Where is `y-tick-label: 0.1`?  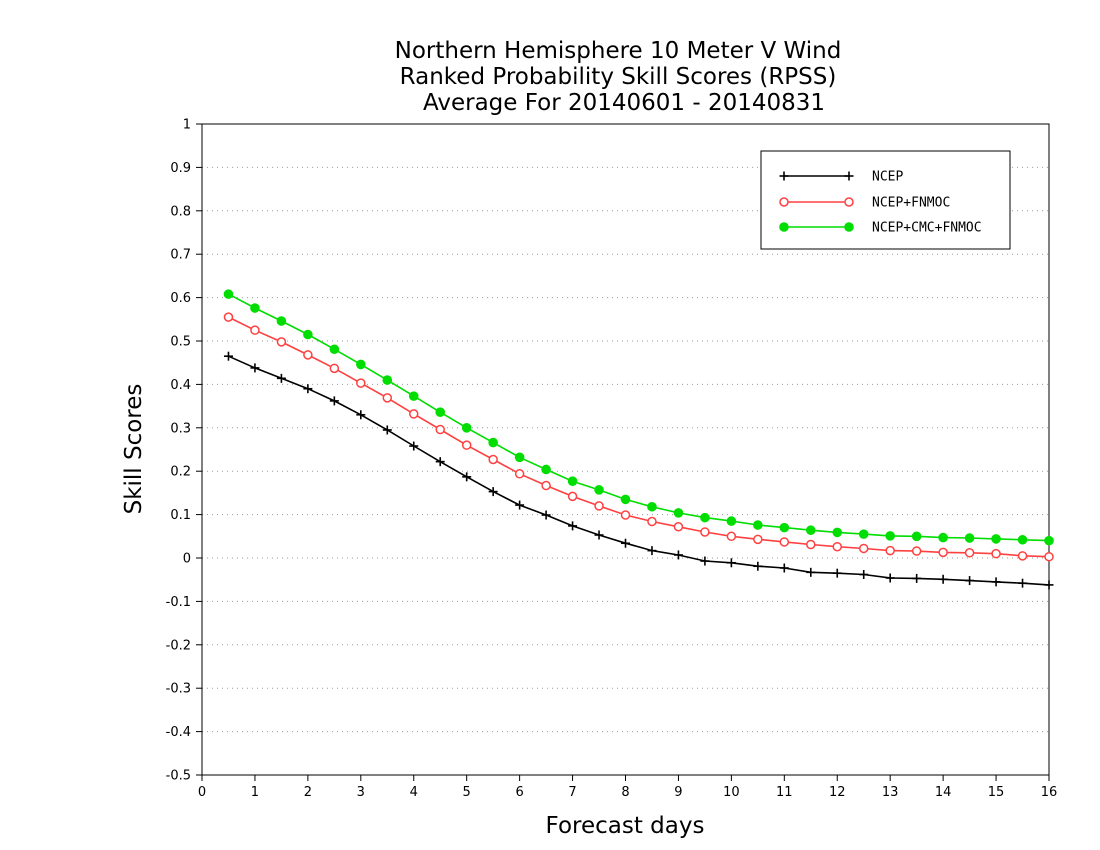 y-tick-label: 0.1 is located at coordinates (180, 515).